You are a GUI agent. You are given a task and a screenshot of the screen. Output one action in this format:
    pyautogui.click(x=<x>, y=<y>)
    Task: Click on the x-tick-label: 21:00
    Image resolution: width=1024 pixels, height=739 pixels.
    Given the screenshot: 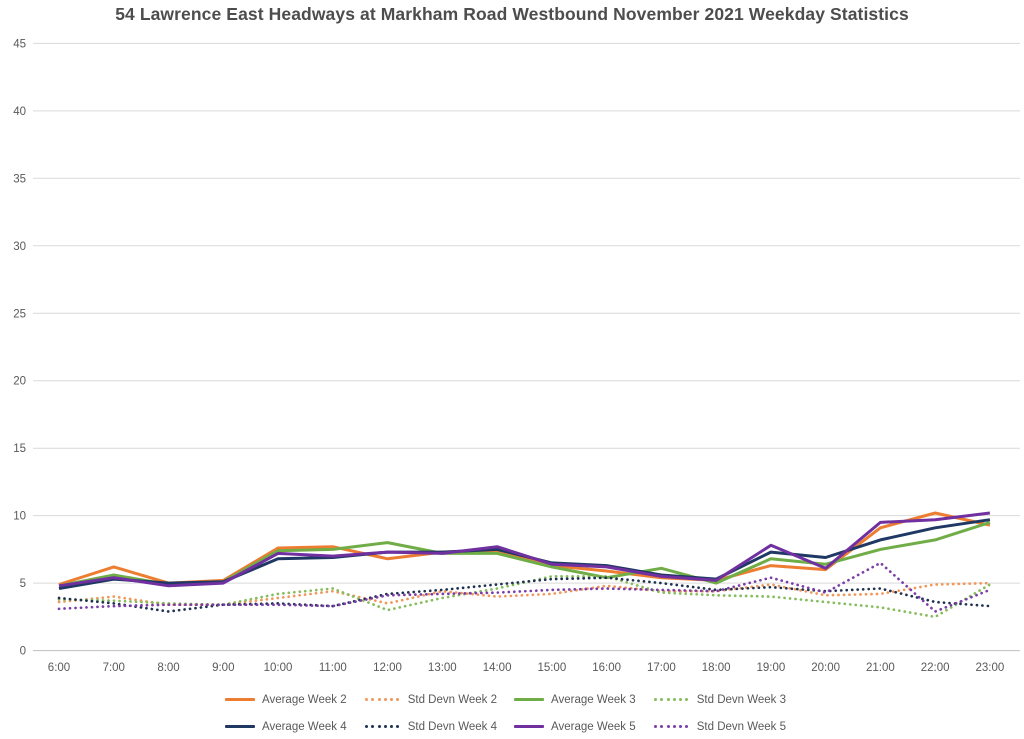 What is the action you would take?
    pyautogui.click(x=880, y=668)
    